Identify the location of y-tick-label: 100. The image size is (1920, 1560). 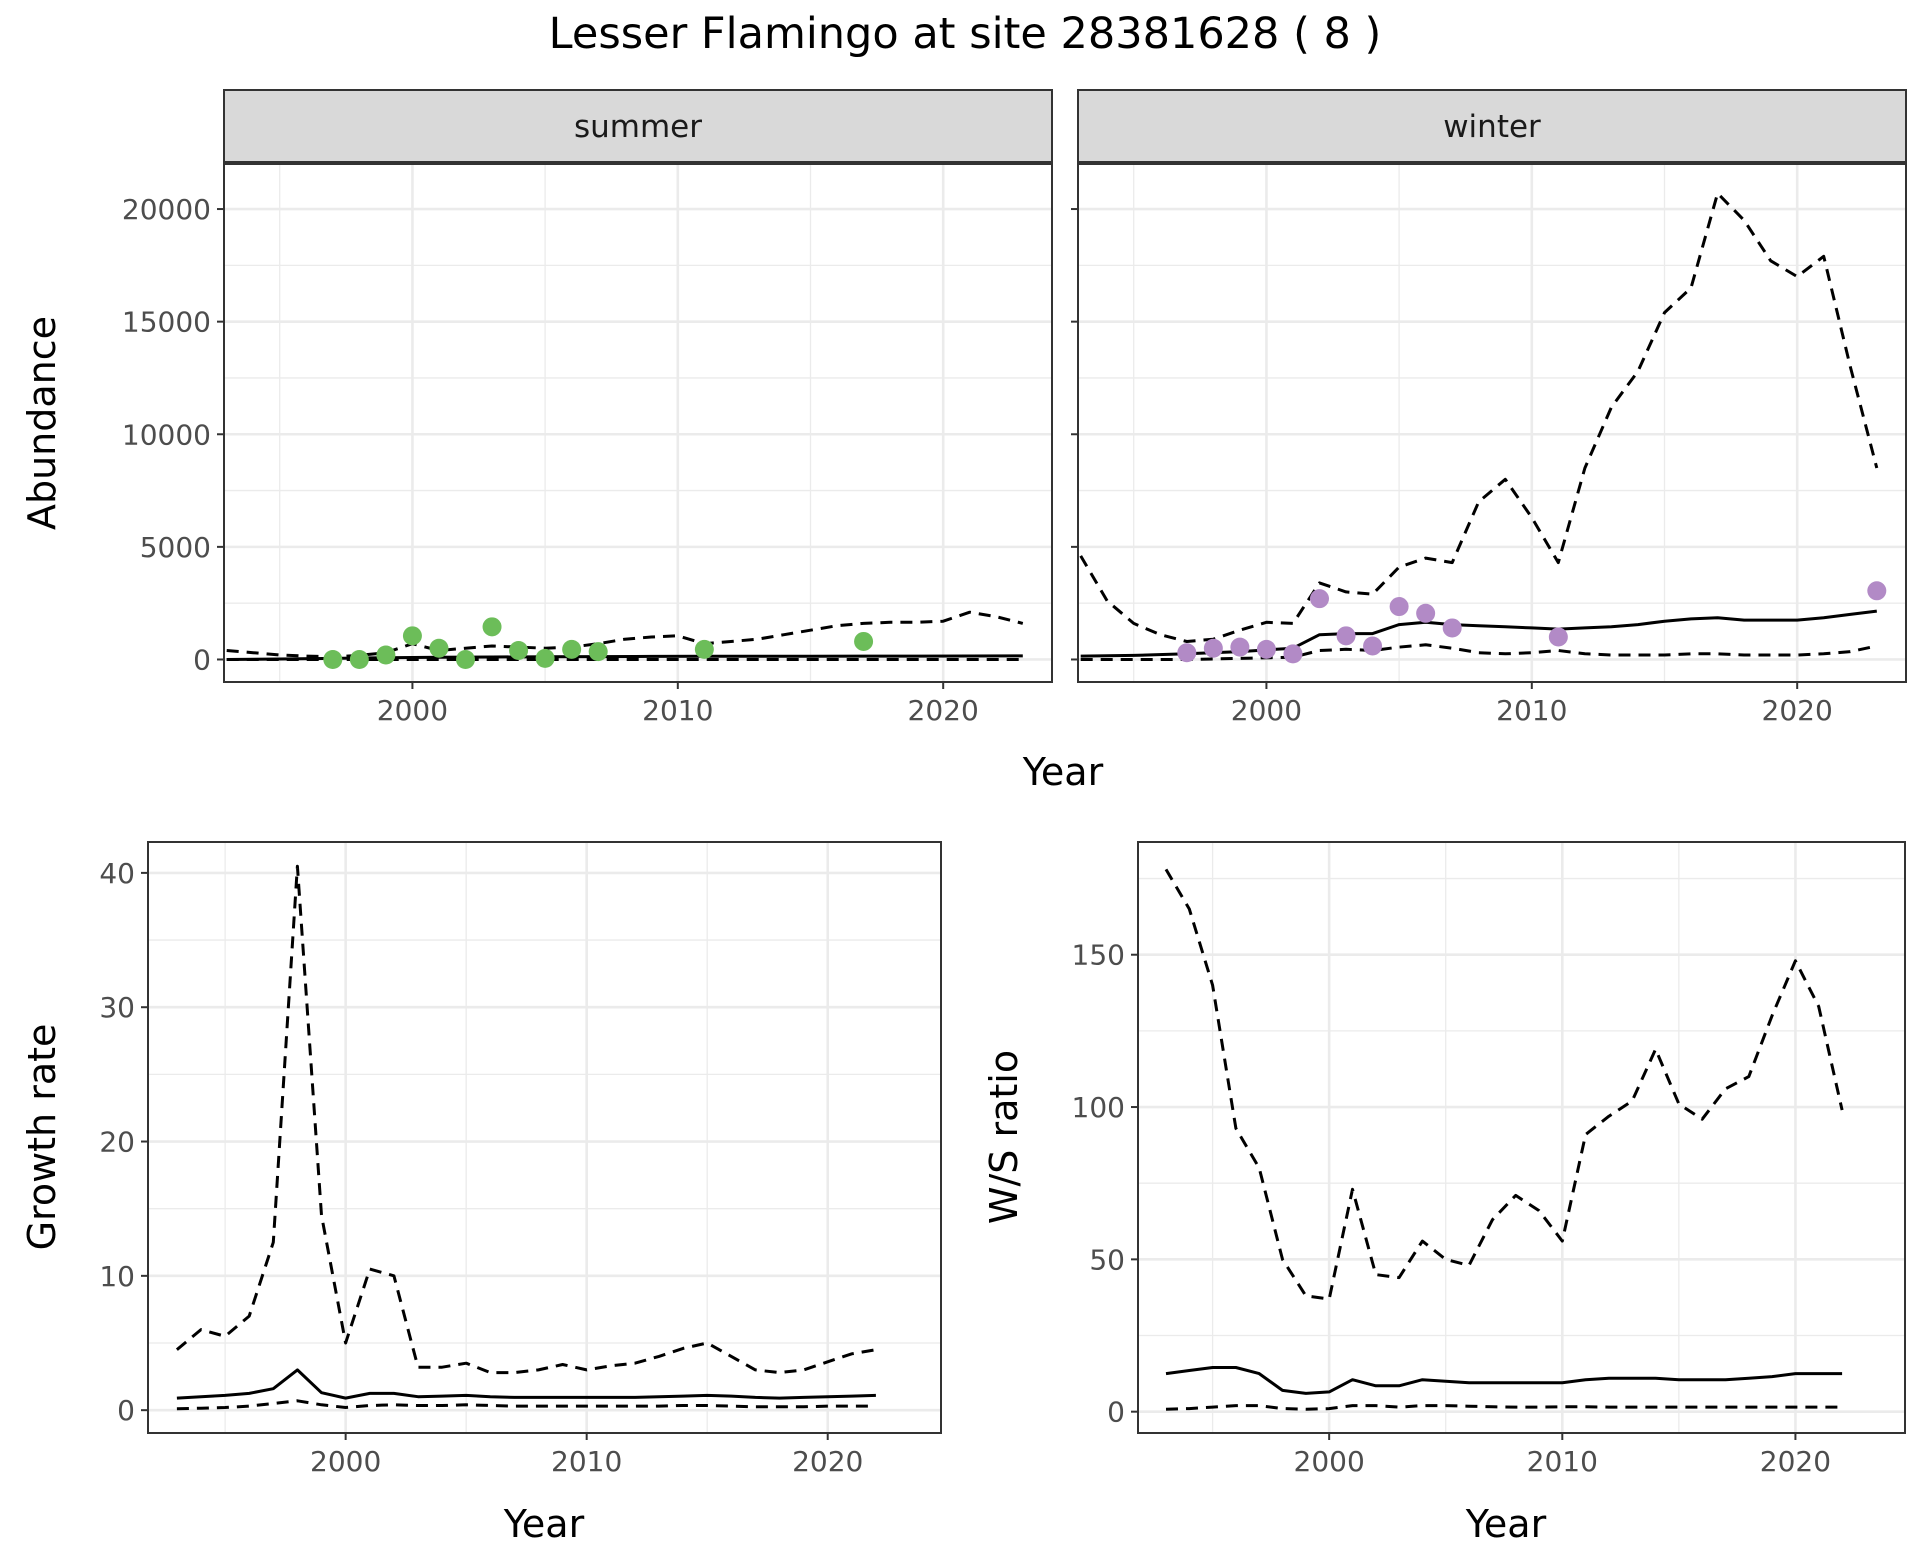
(1098, 1107).